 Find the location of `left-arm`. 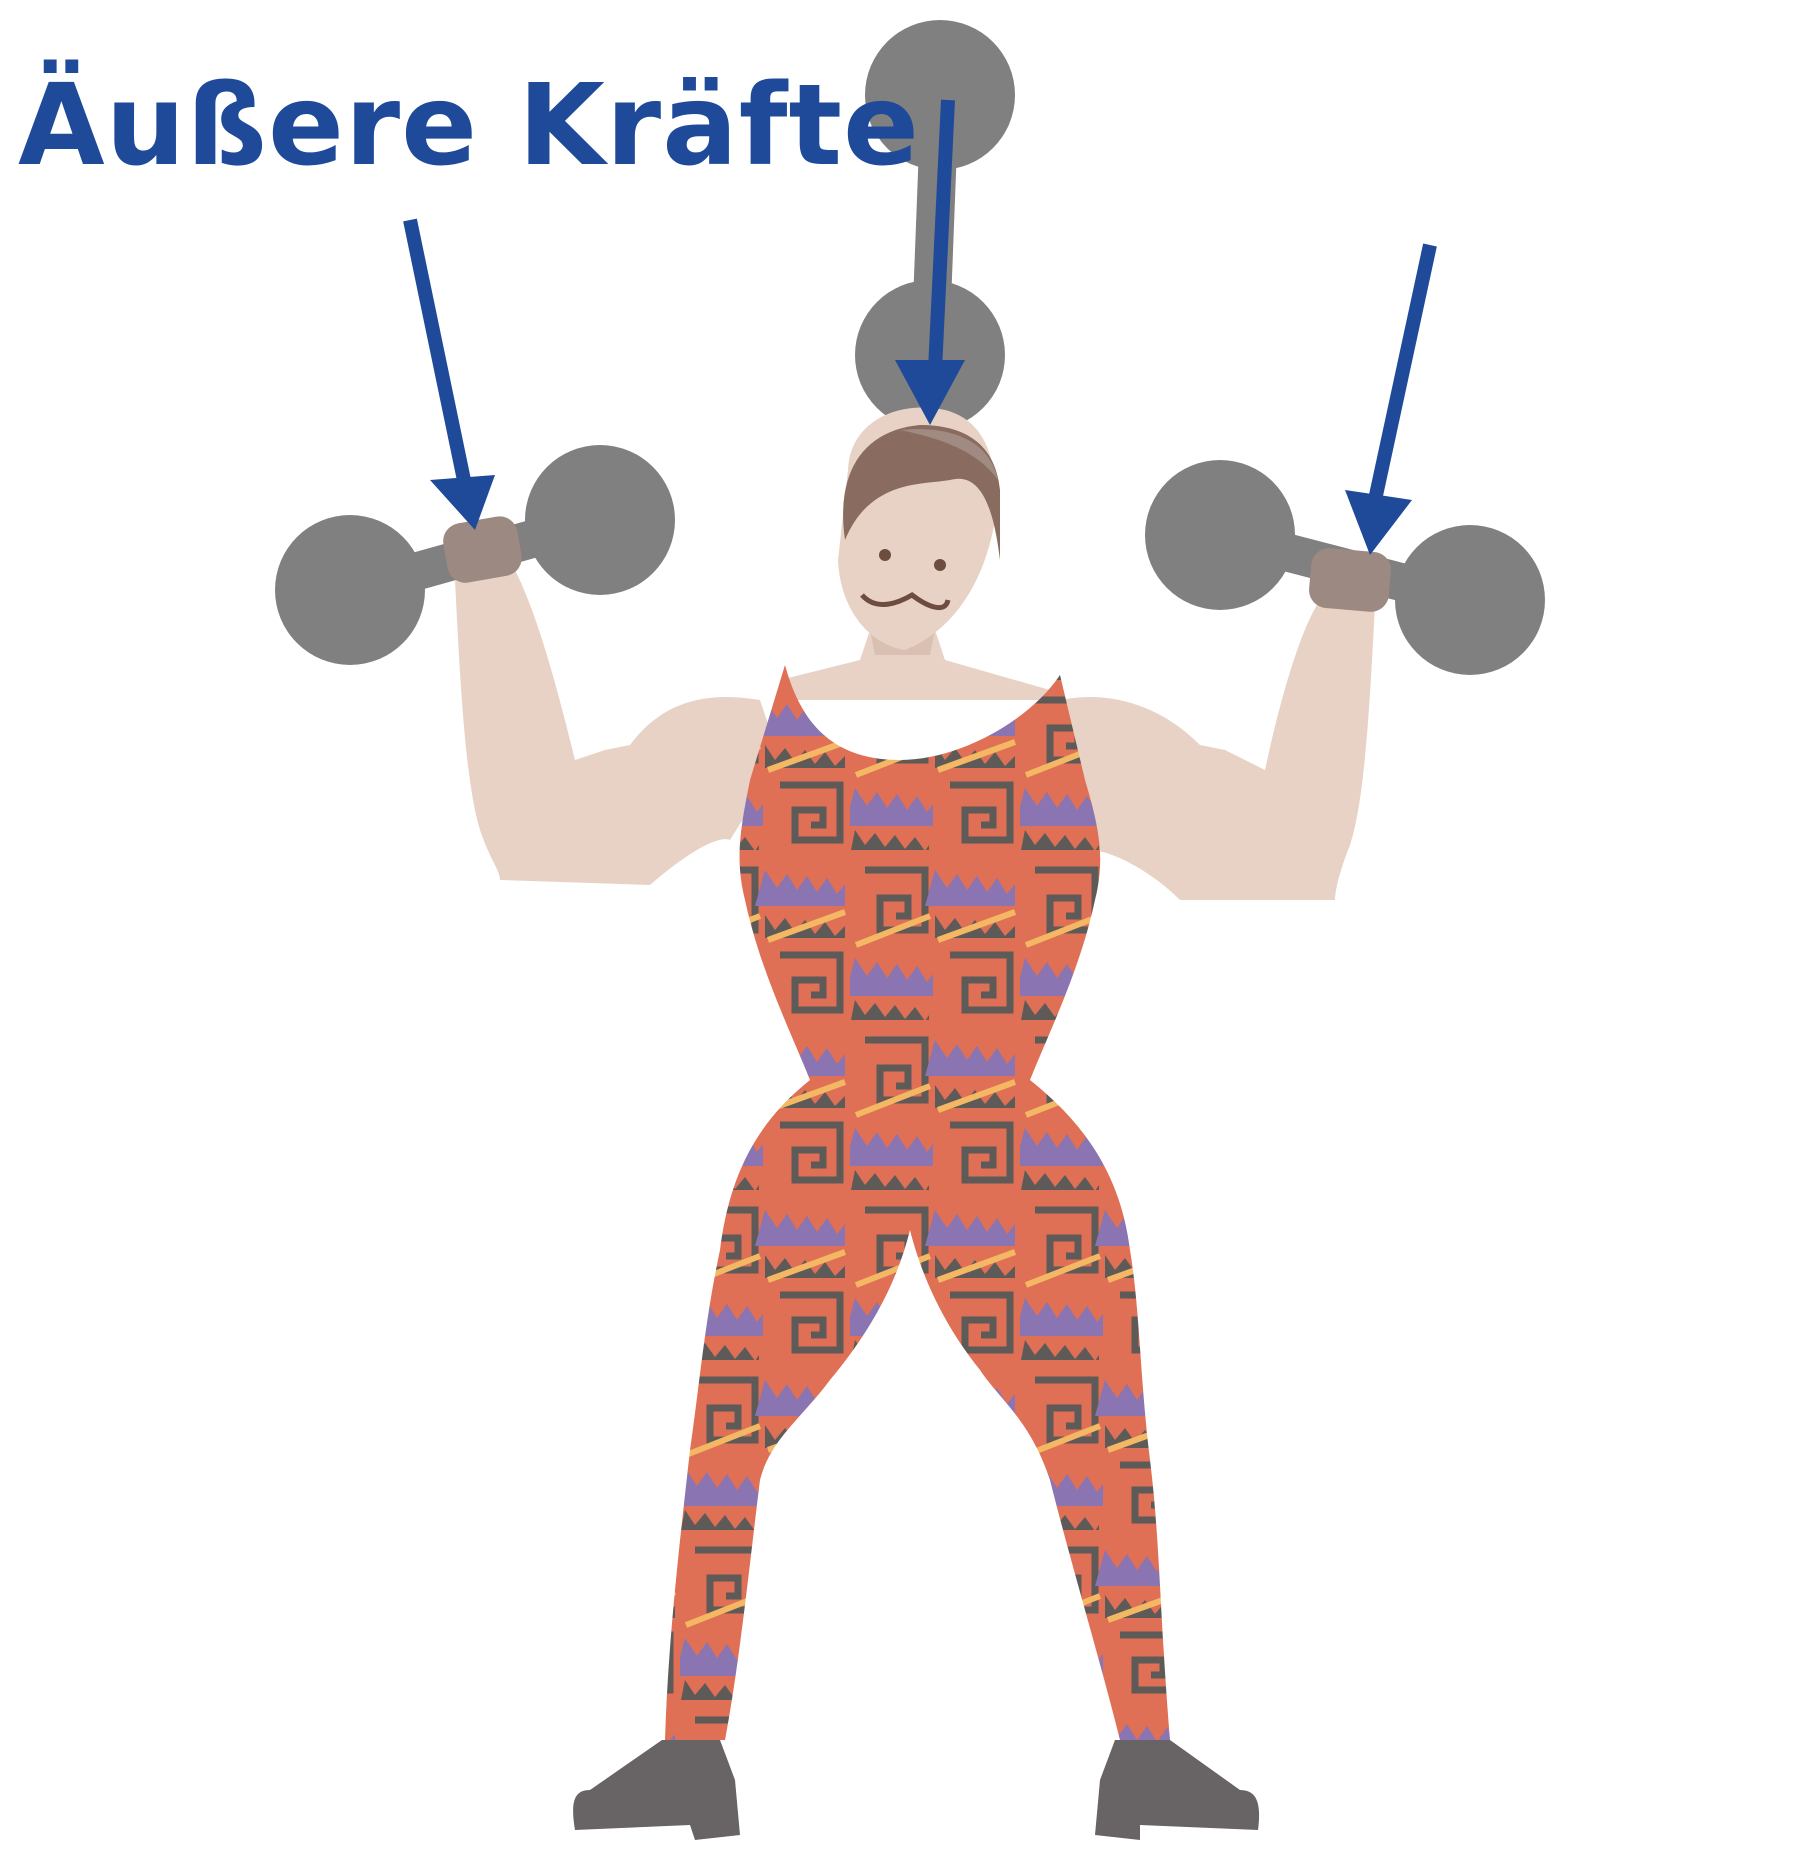

left-arm is located at coordinates (617, 727).